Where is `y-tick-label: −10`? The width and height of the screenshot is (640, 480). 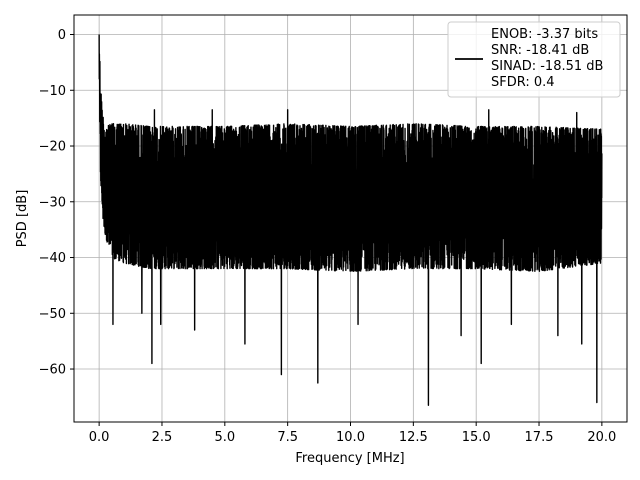
y-tick-label: −10 is located at coordinates (52, 91).